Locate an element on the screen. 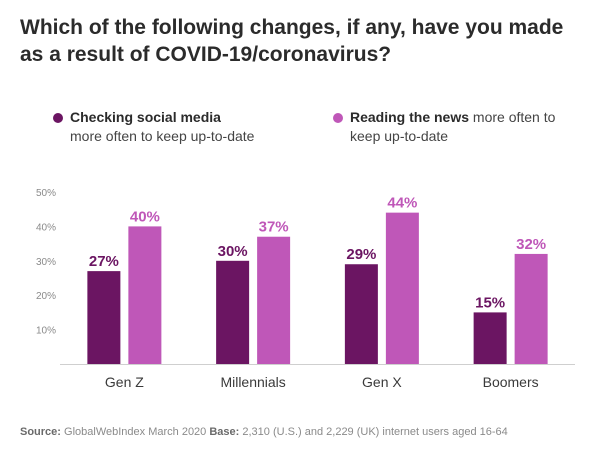  x-tick-label: Gen X is located at coordinates (382, 382).